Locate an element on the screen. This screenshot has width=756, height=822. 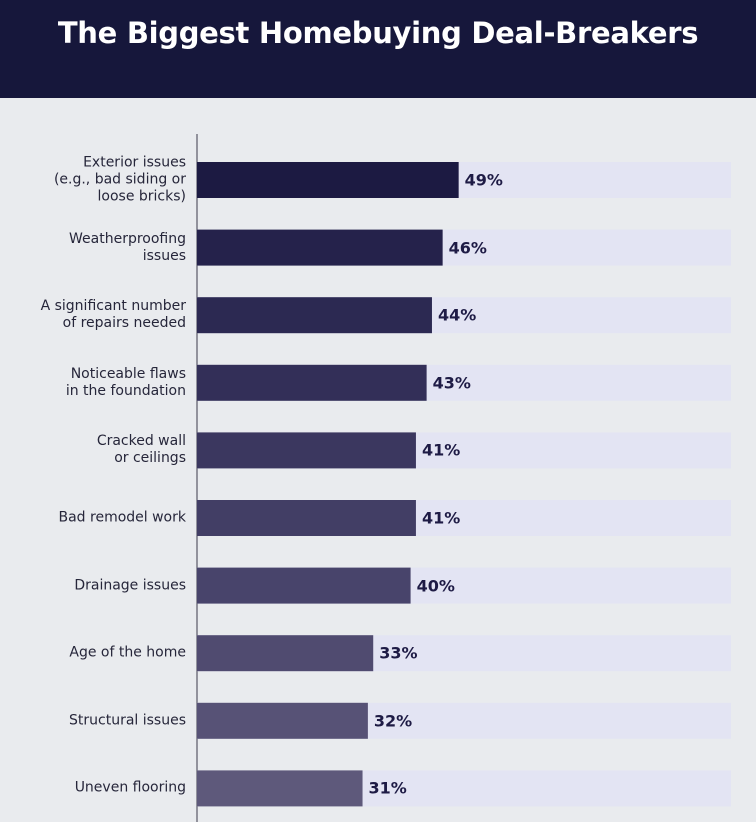
category-label: Uneven flooring is located at coordinates (130, 787).